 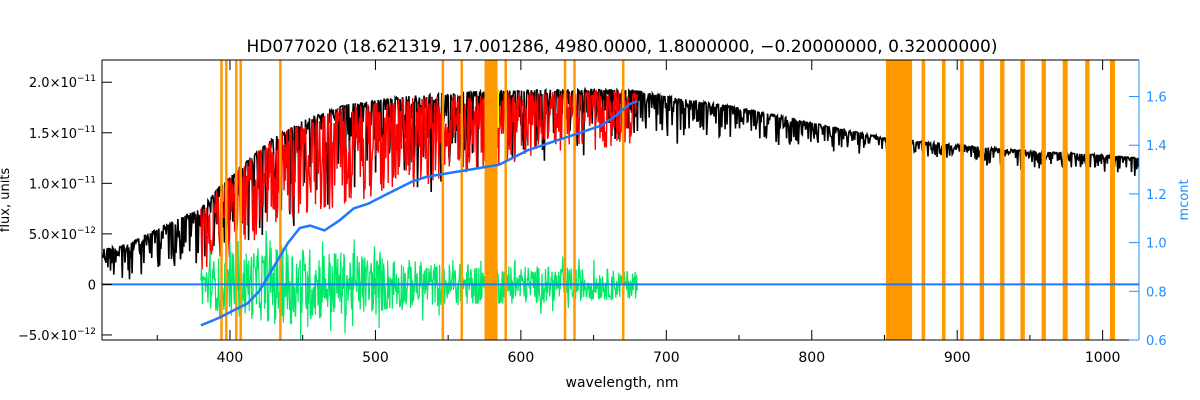 What do you see at coordinates (92, 285) in the screenshot?
I see `y-left-tick-label-1: 0` at bounding box center [92, 285].